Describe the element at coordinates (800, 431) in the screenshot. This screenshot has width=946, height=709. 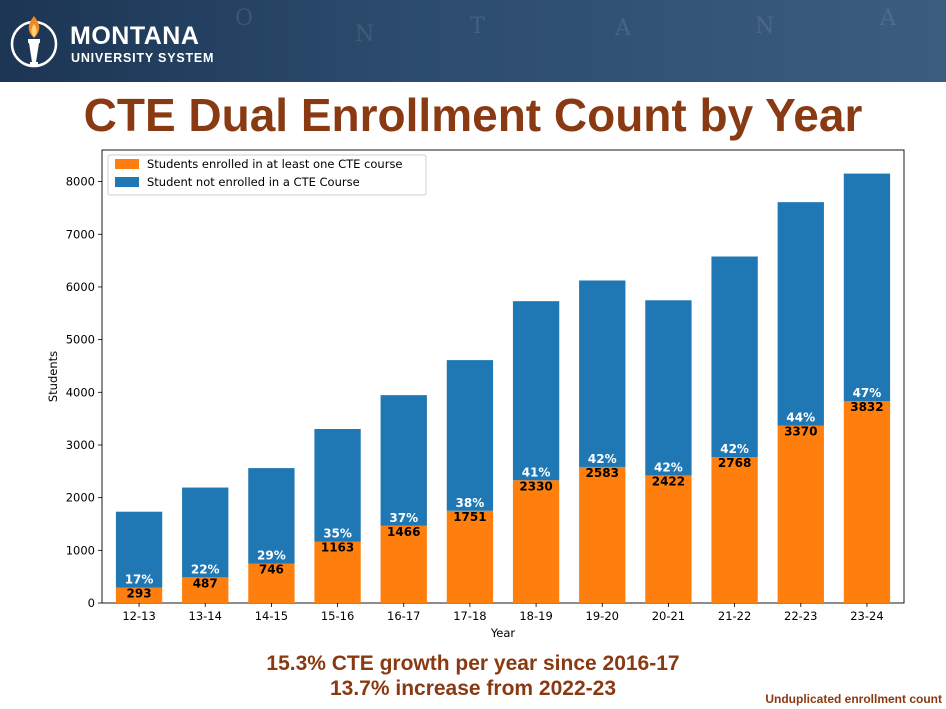
I see `cte-count-label: 3370` at that location.